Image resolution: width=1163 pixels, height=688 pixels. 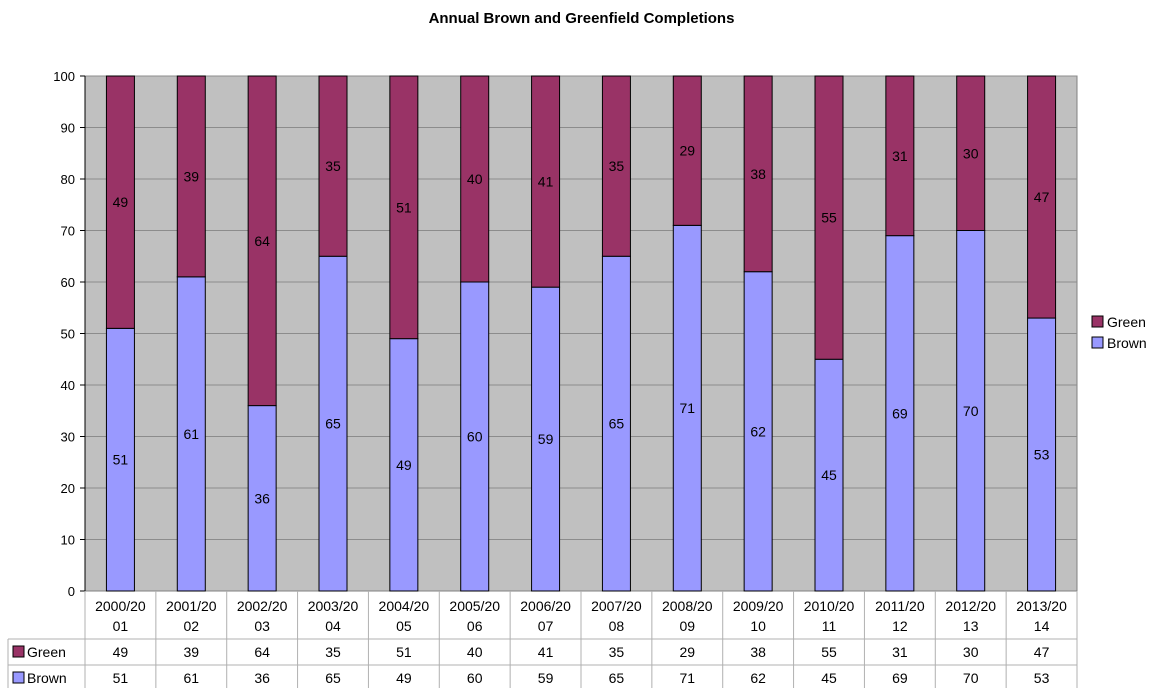 I want to click on table-cell-green: 40, so click(x=475, y=652).